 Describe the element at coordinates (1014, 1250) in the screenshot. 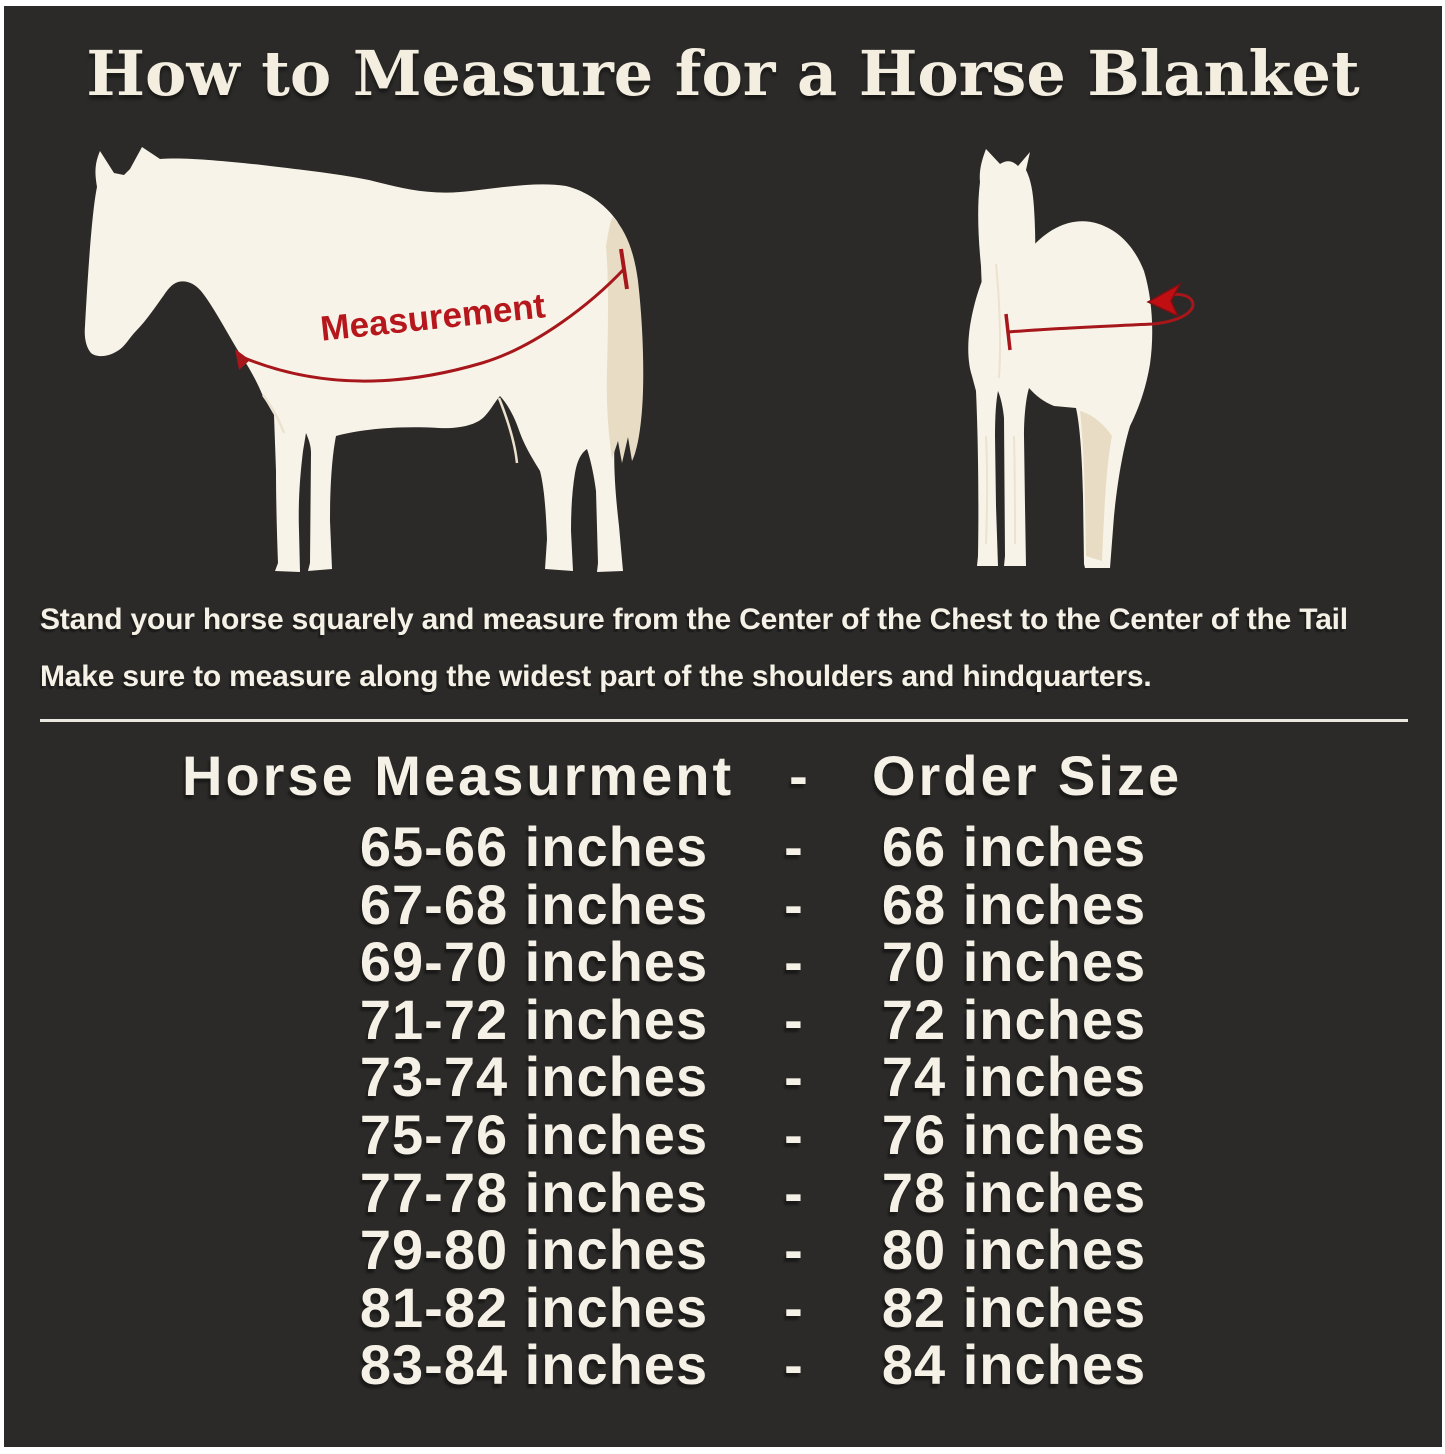

I see `order-size-value: 80 inches` at that location.